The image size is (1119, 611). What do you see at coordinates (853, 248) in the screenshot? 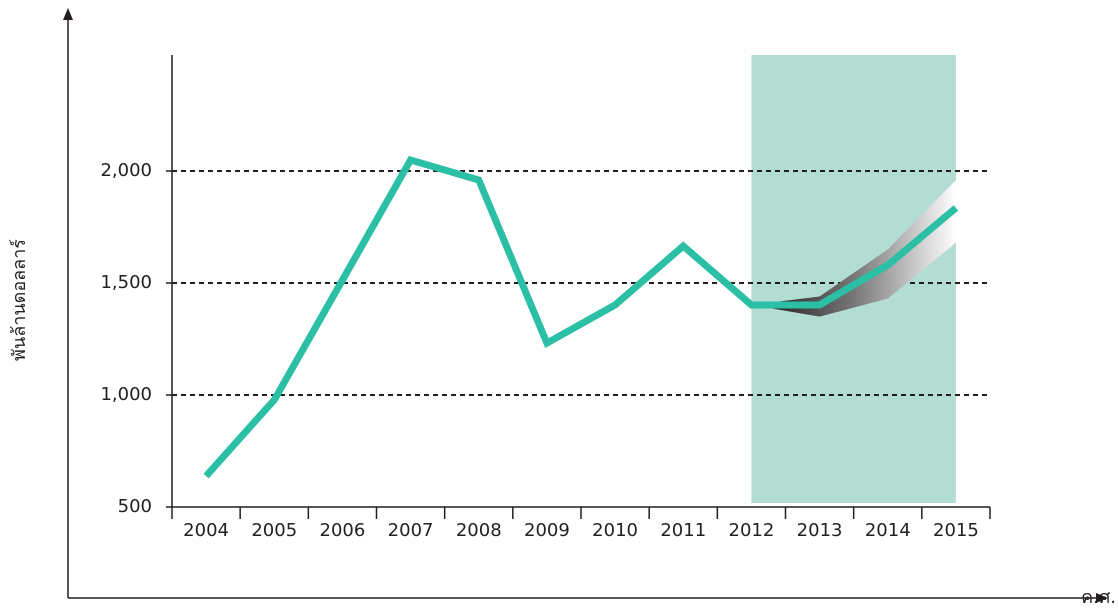
I see `forecast-range` at bounding box center [853, 248].